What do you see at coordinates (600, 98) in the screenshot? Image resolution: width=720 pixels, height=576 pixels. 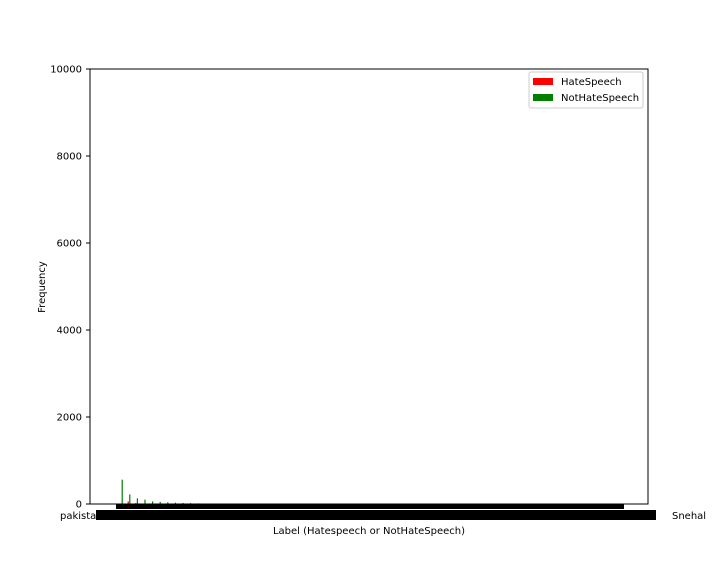 I see `legend-label-nothatespeech: NotHateSpeech` at bounding box center [600, 98].